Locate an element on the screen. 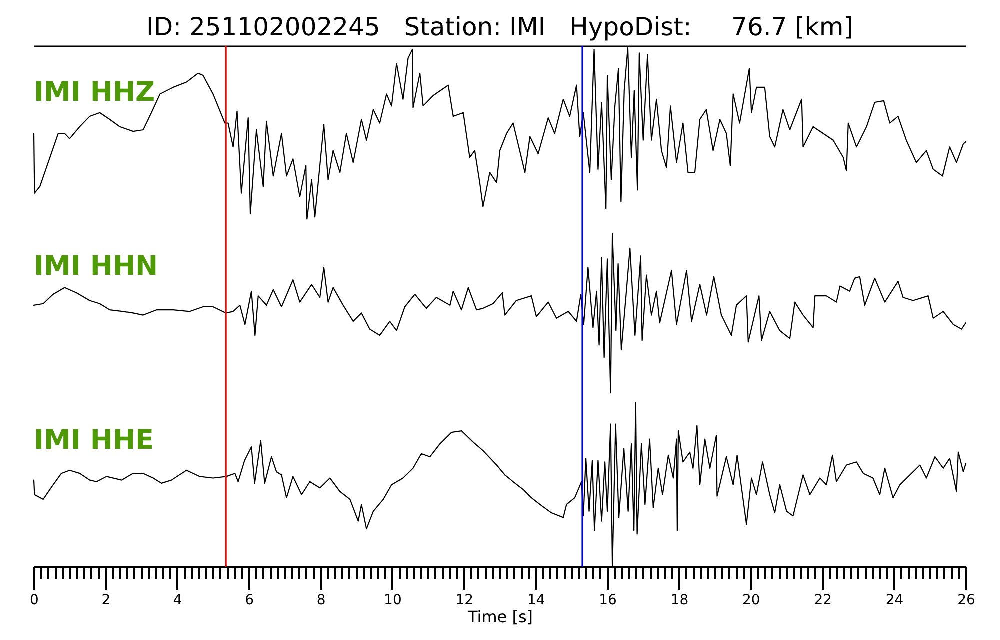 This screenshot has width=1000, height=640. series-label: IMI HHZ is located at coordinates (95, 92).